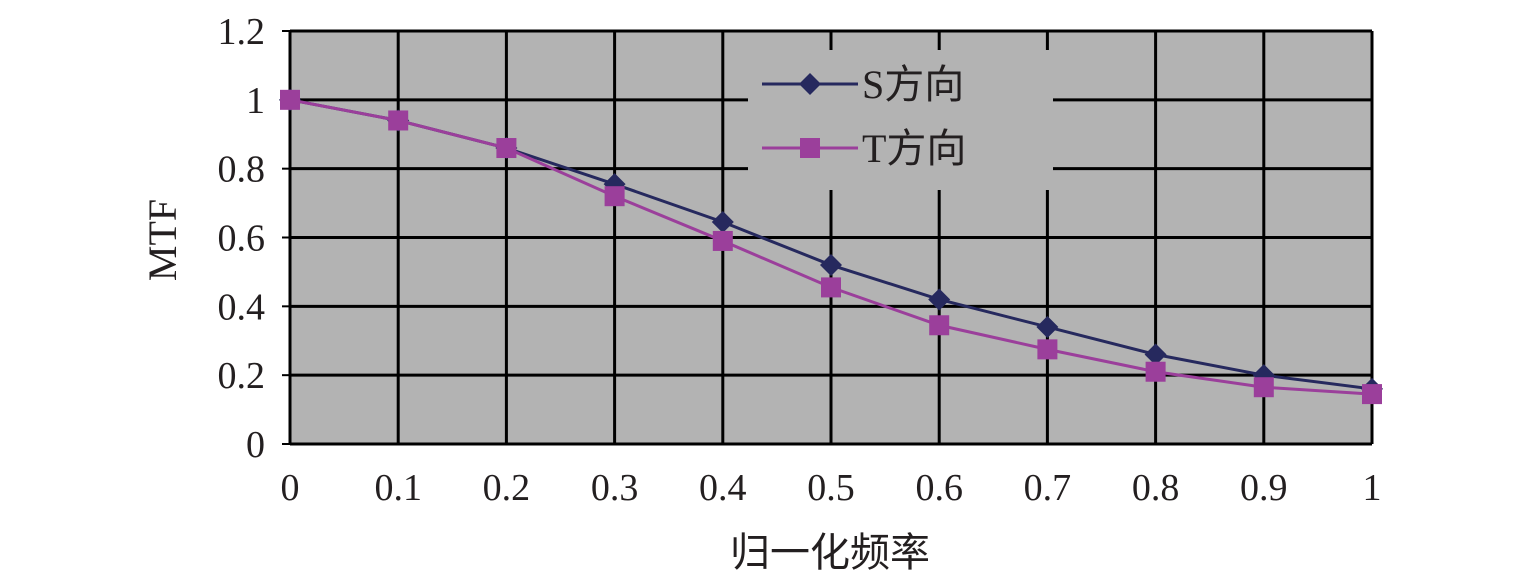 This screenshot has height=587, width=1535. Describe the element at coordinates (615, 488) in the screenshot. I see `x-tick-label: 0.3` at that location.